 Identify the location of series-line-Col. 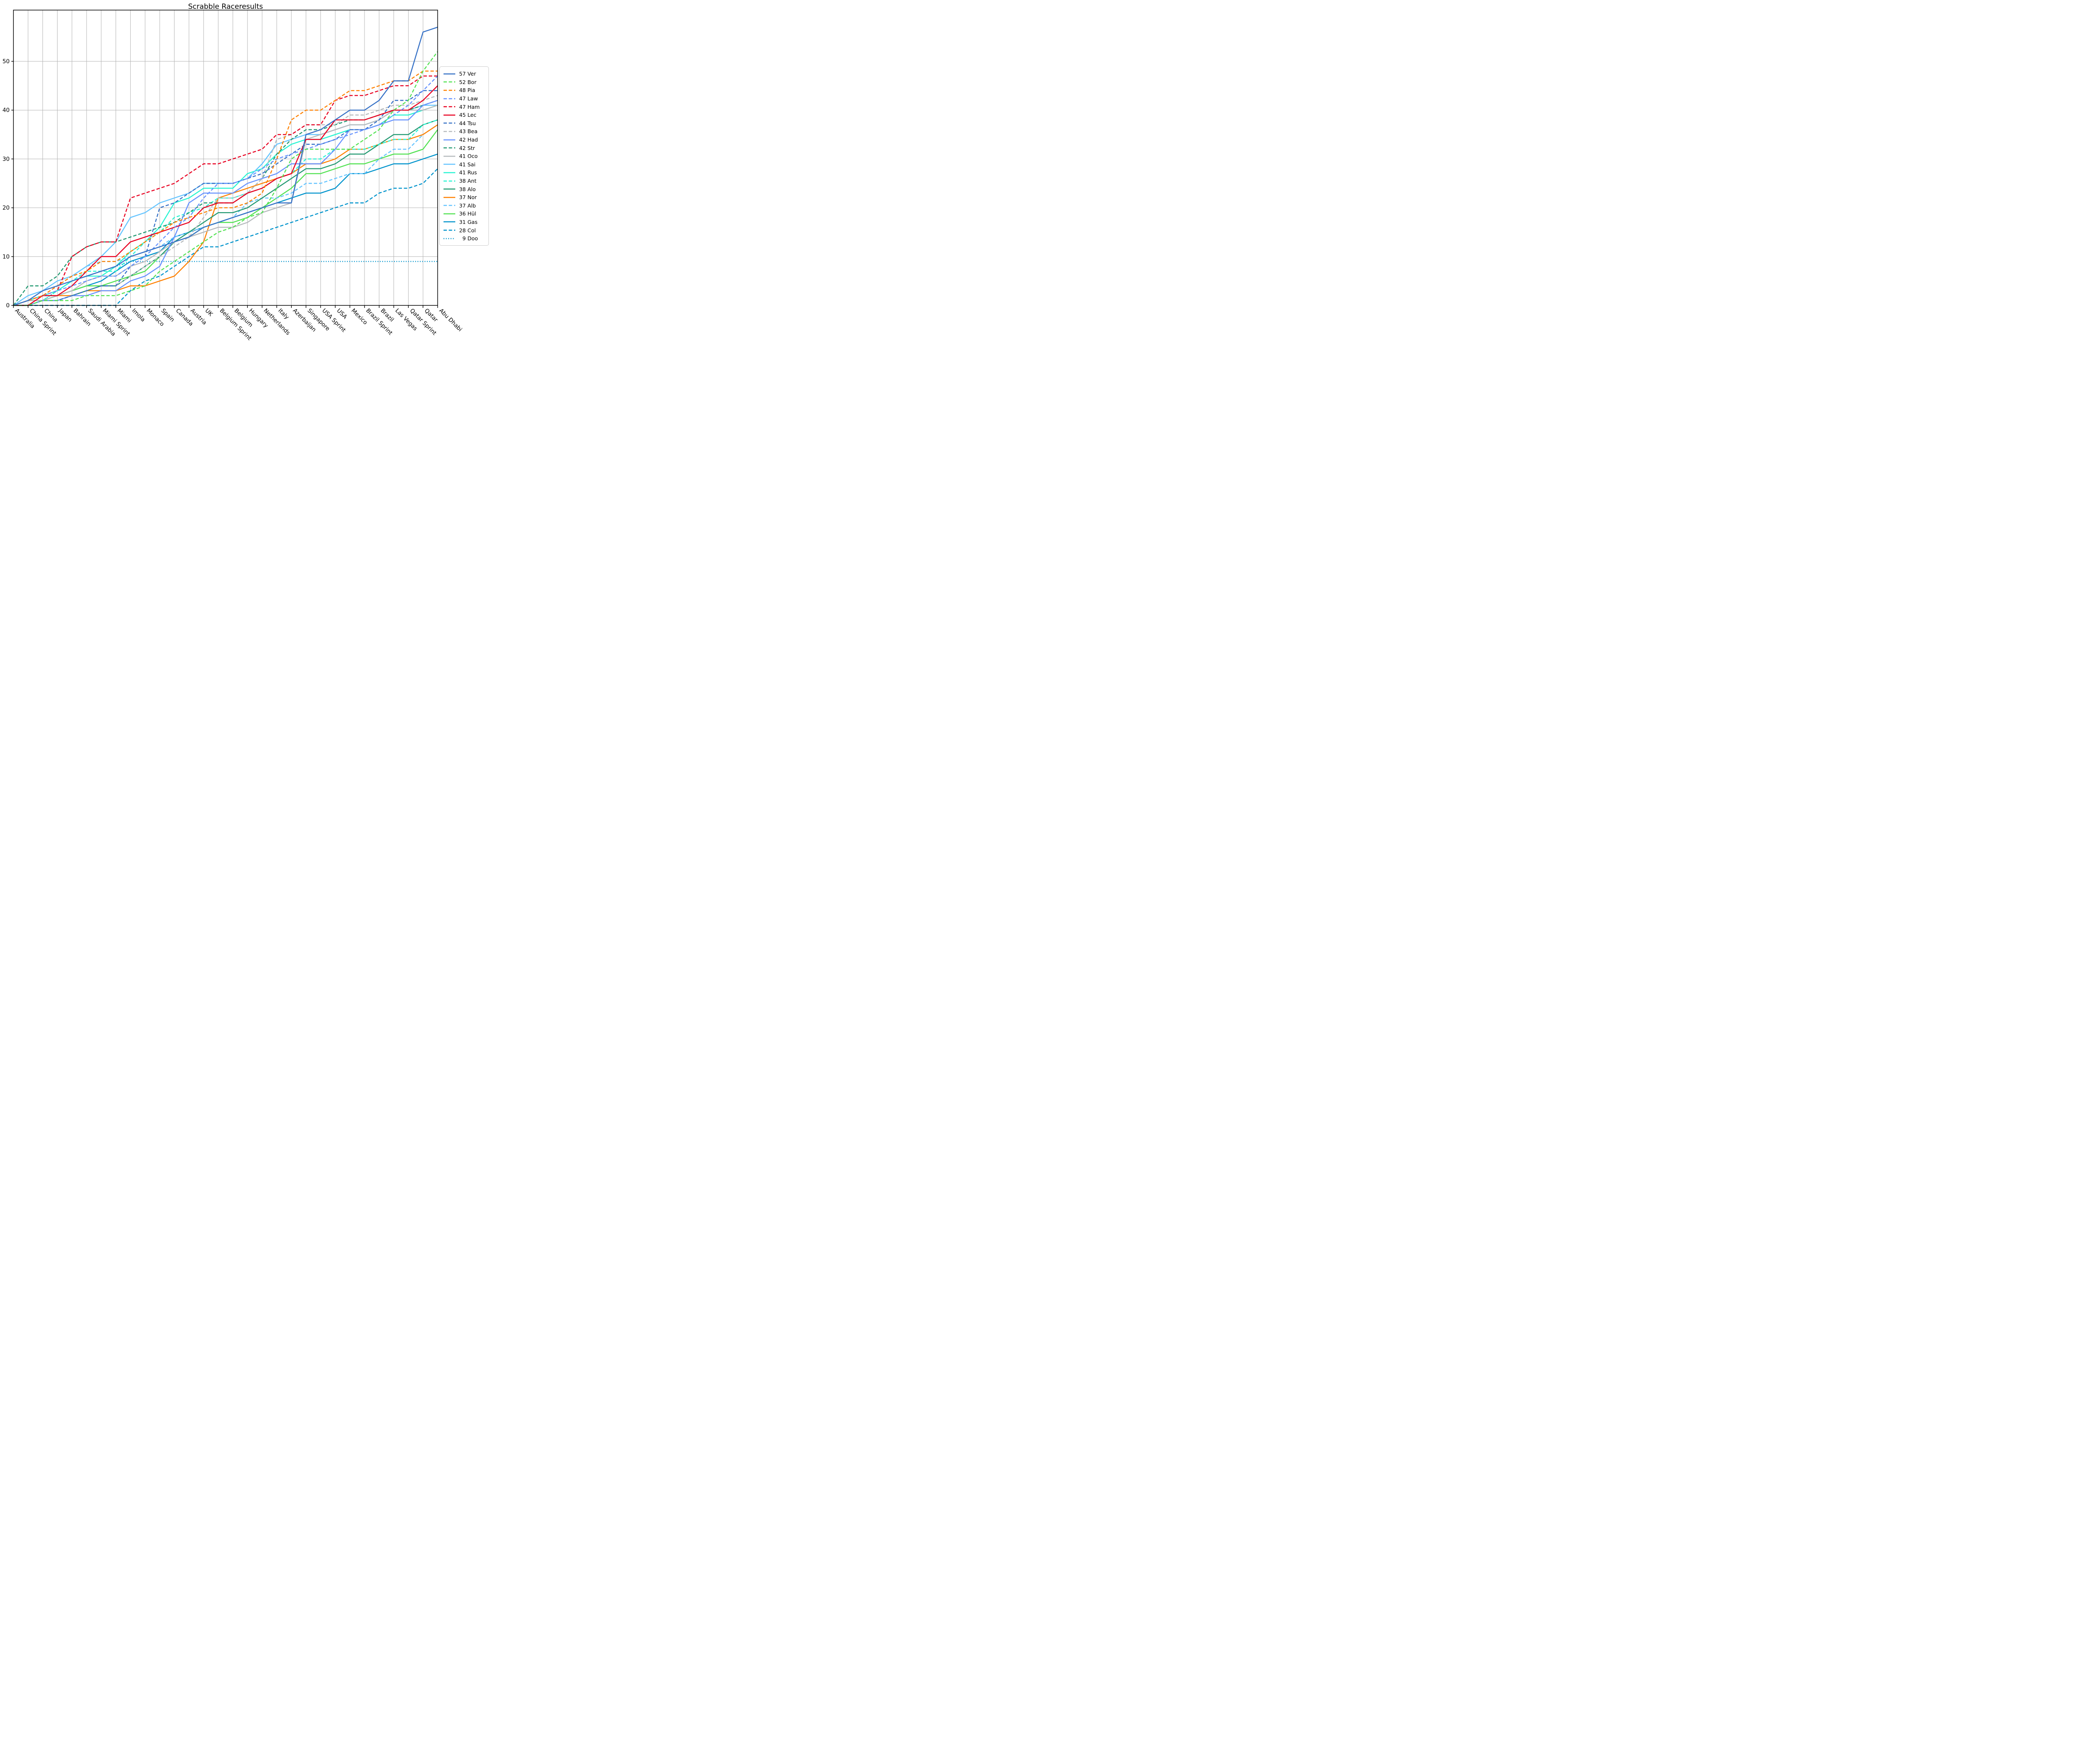
(225, 237).